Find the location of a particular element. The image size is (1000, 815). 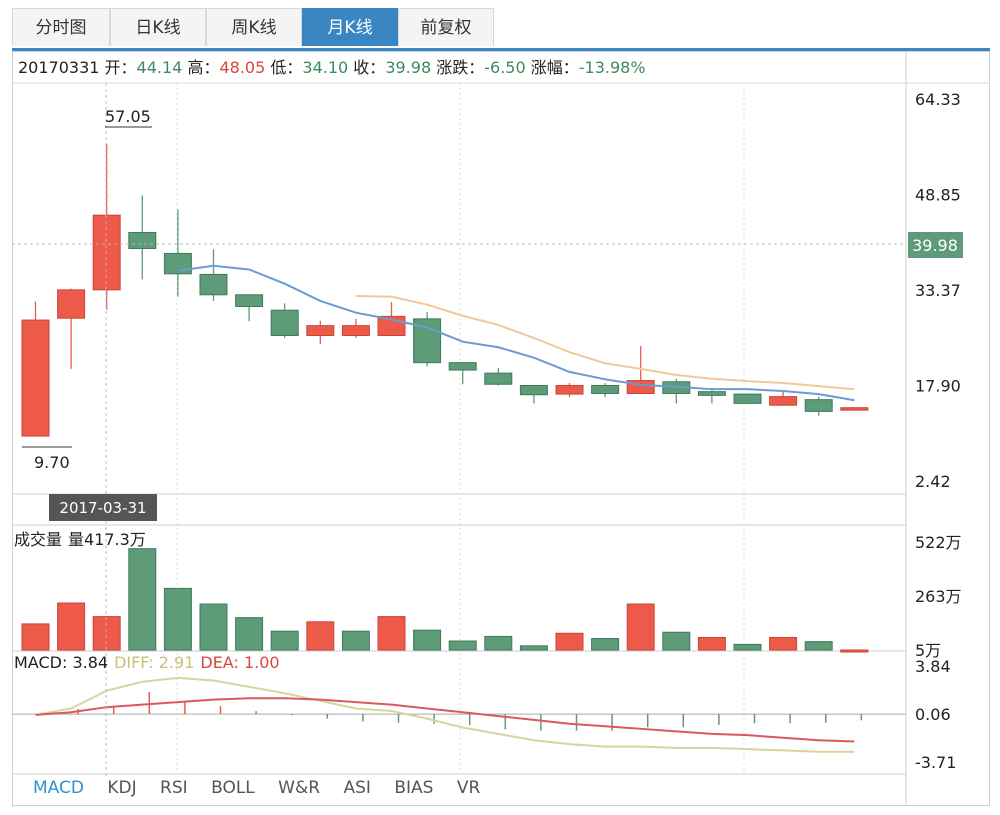

macd-title: MACD: 3.84 DIFF: 2.91 DEA: 1.00 is located at coordinates (147, 662).